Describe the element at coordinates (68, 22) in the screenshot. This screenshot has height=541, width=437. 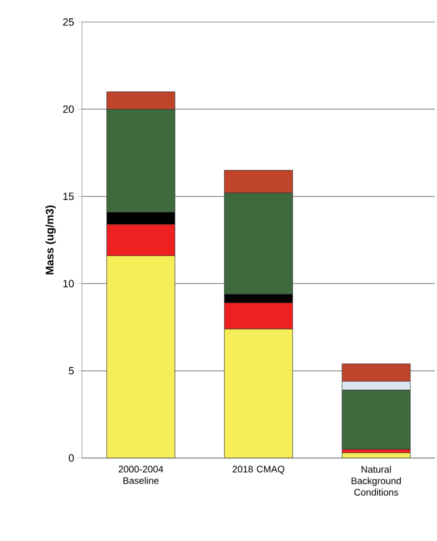
I see `y-tick-label: 25` at that location.